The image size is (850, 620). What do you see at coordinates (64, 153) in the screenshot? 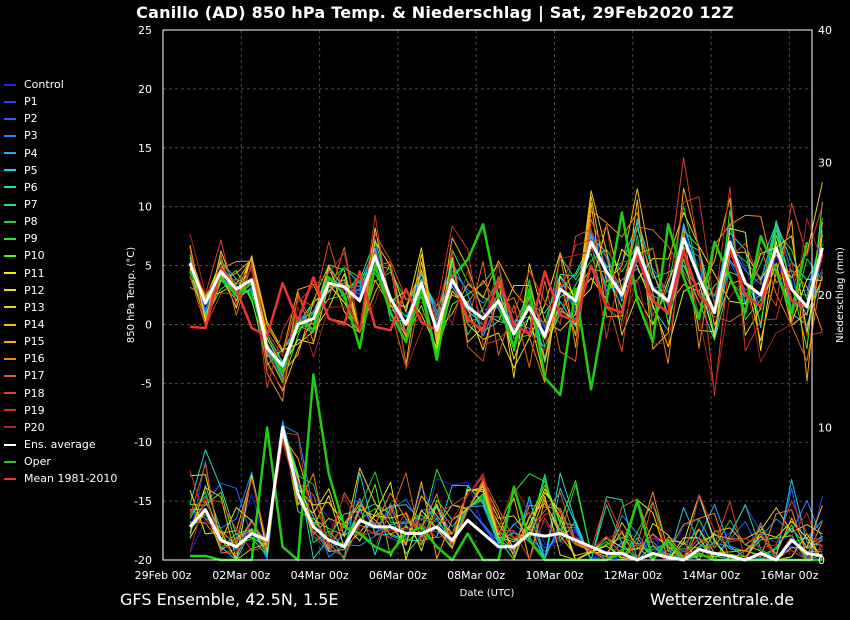
I see `legend-item: P4` at bounding box center [64, 153].